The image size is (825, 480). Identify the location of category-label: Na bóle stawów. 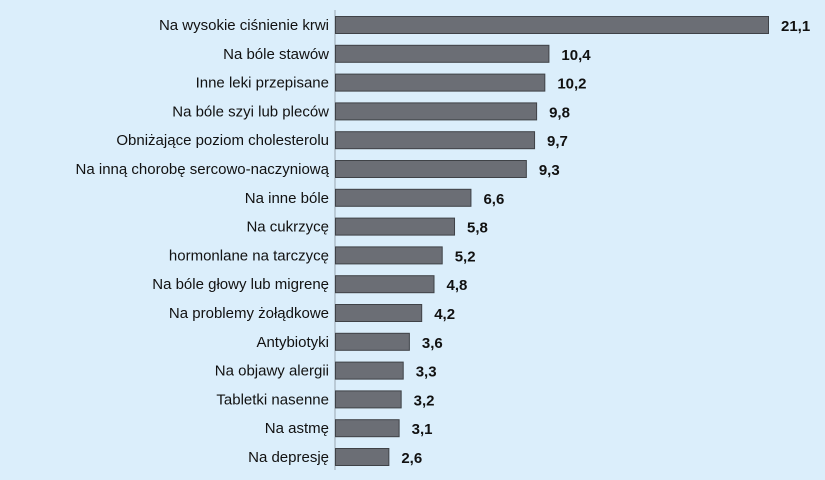
(276, 54).